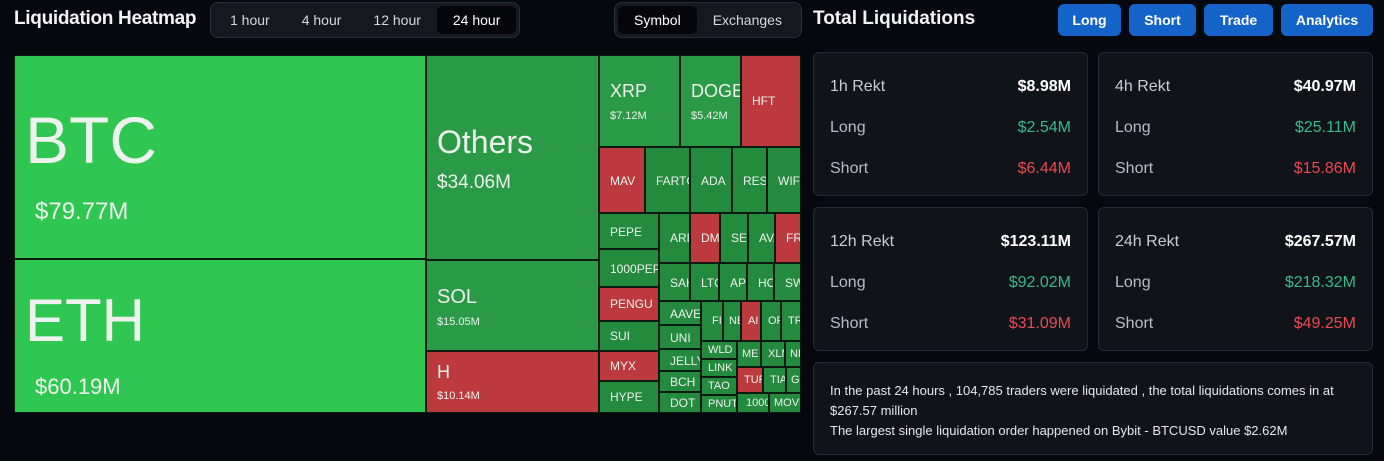  Describe the element at coordinates (1035, 241) in the screenshot. I see `card-total: $123.11M` at that location.